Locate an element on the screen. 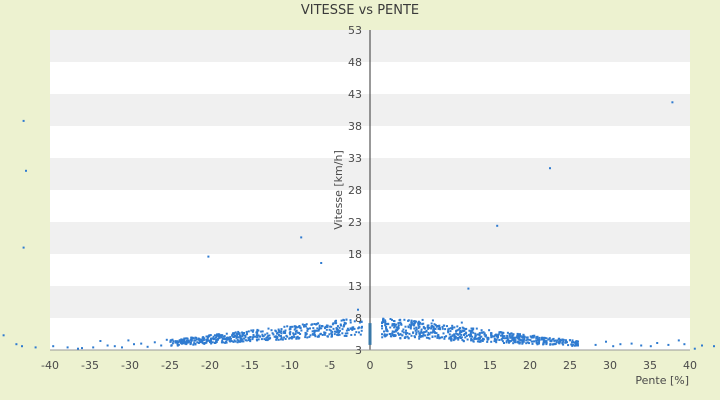 Image resolution: width=720 pixels, height=400 pixels. y-tick-label: 43 is located at coordinates (355, 94).